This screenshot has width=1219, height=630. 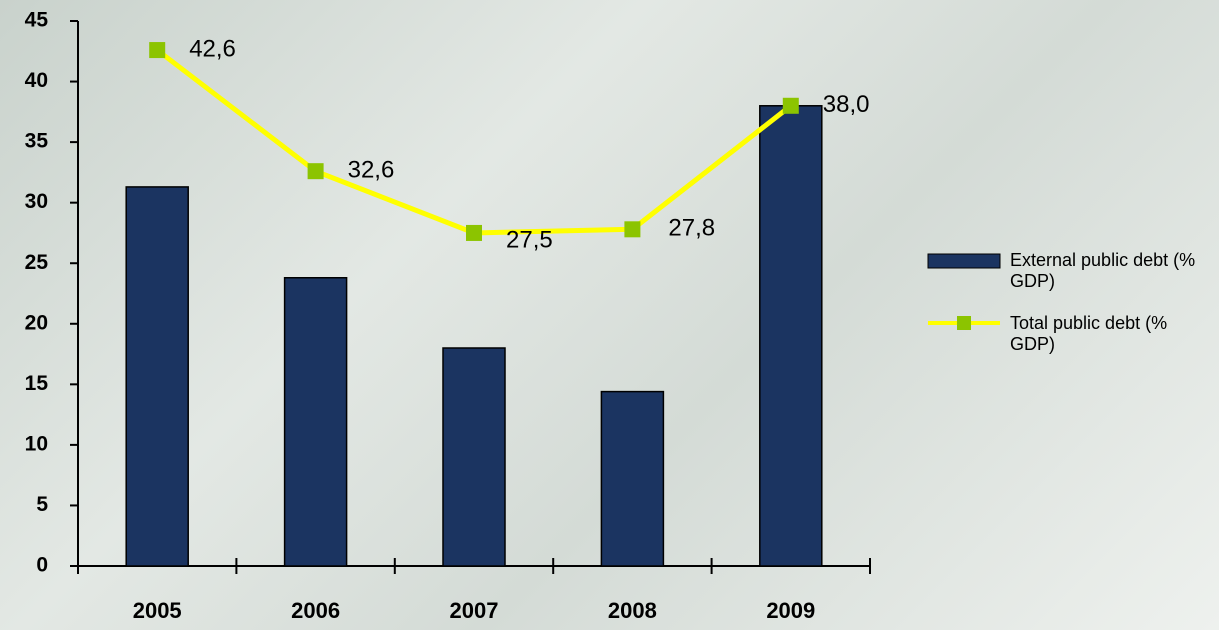 I want to click on x-tick-label: 2007, so click(x=474, y=610).